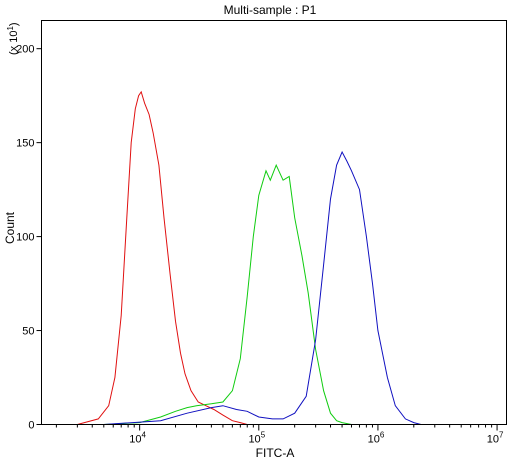 The image size is (514, 468). What do you see at coordinates (137, 438) in the screenshot?
I see `x-tick-label: 10⁴` at bounding box center [137, 438].